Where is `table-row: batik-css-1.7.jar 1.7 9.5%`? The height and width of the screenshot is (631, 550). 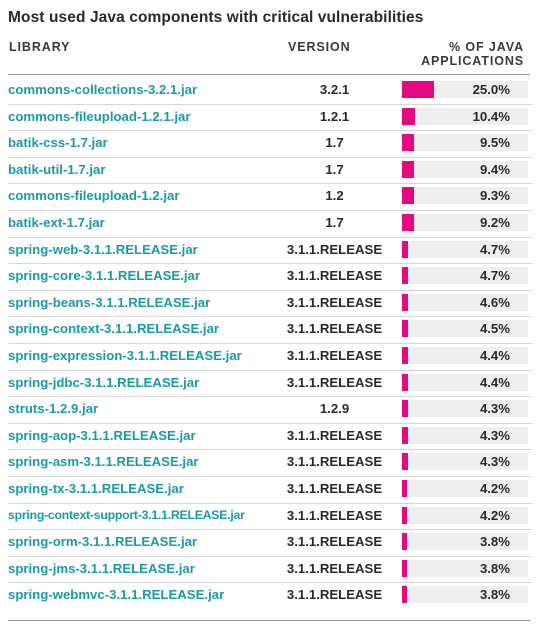
table-row: batik-css-1.7.jar 1.7 9.5% is located at coordinates (275, 144).